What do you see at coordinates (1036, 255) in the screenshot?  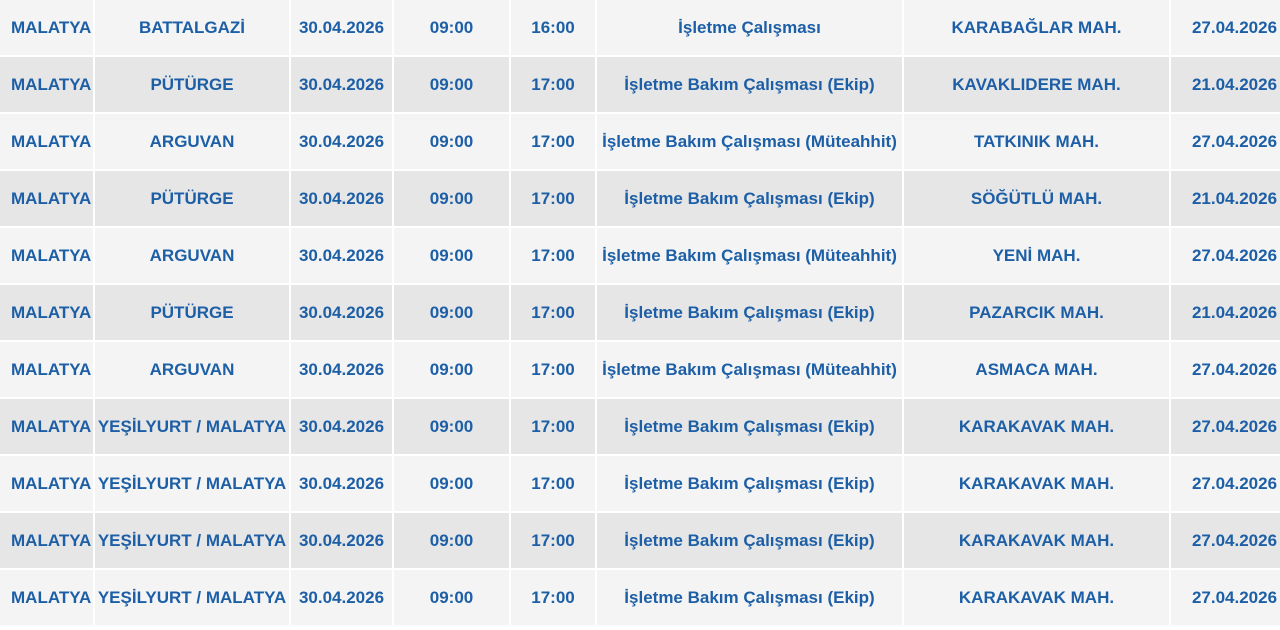 I see `neighborhood-cell: YENİ MAH.` at bounding box center [1036, 255].